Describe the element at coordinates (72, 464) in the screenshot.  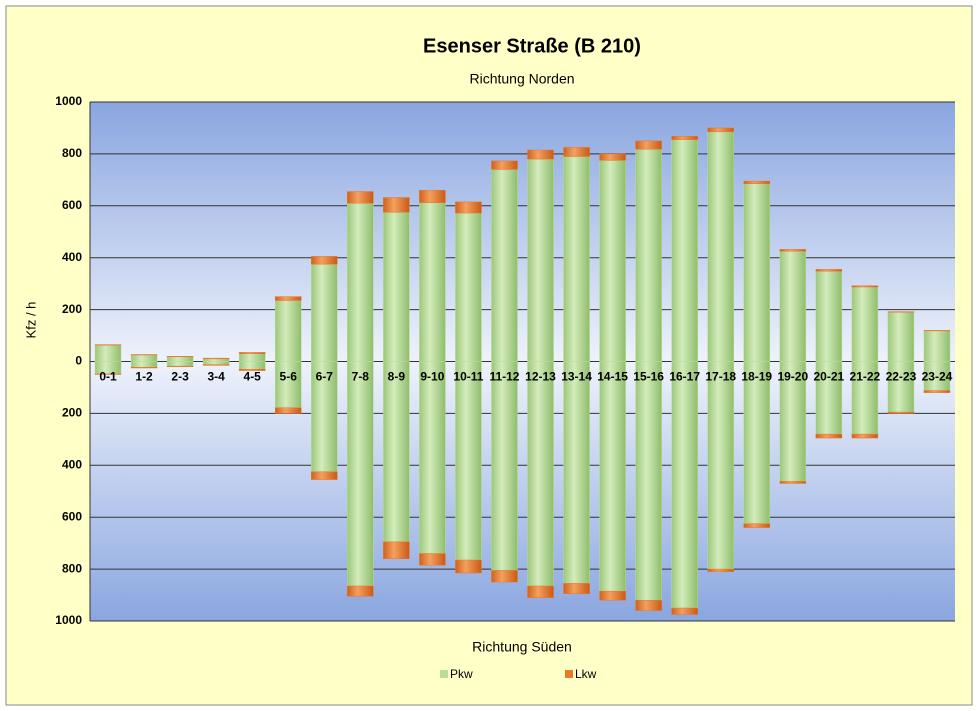
I see `y-tick-label: 400` at that location.